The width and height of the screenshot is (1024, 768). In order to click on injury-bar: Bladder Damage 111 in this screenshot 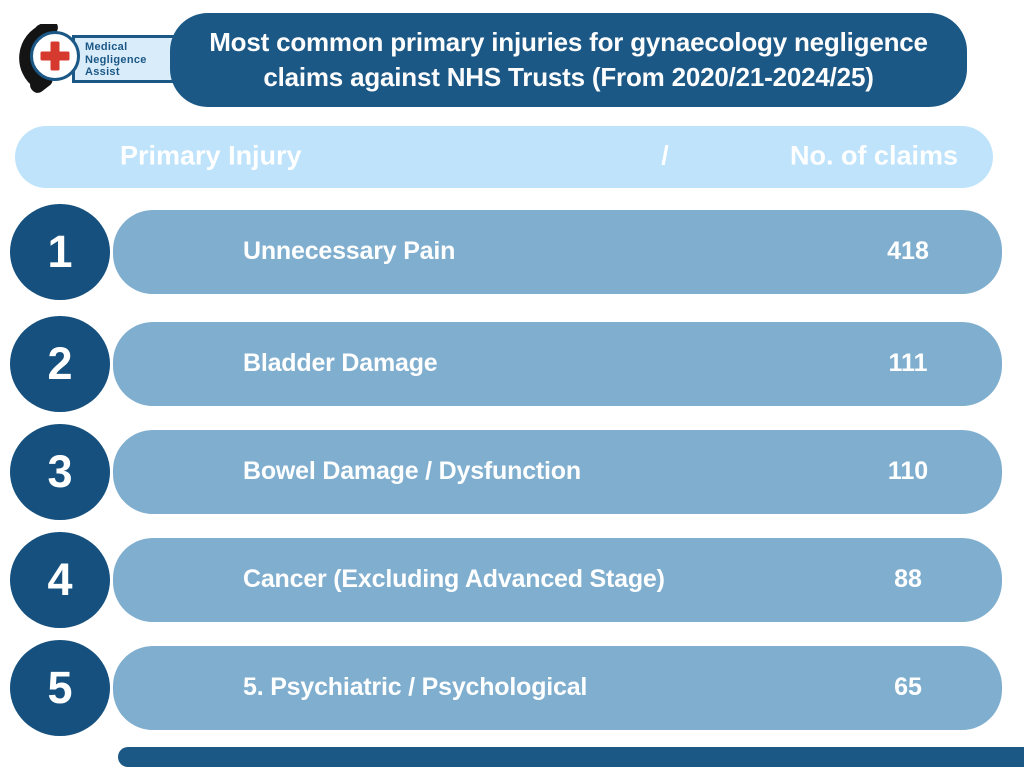, I will do `click(557, 364)`.